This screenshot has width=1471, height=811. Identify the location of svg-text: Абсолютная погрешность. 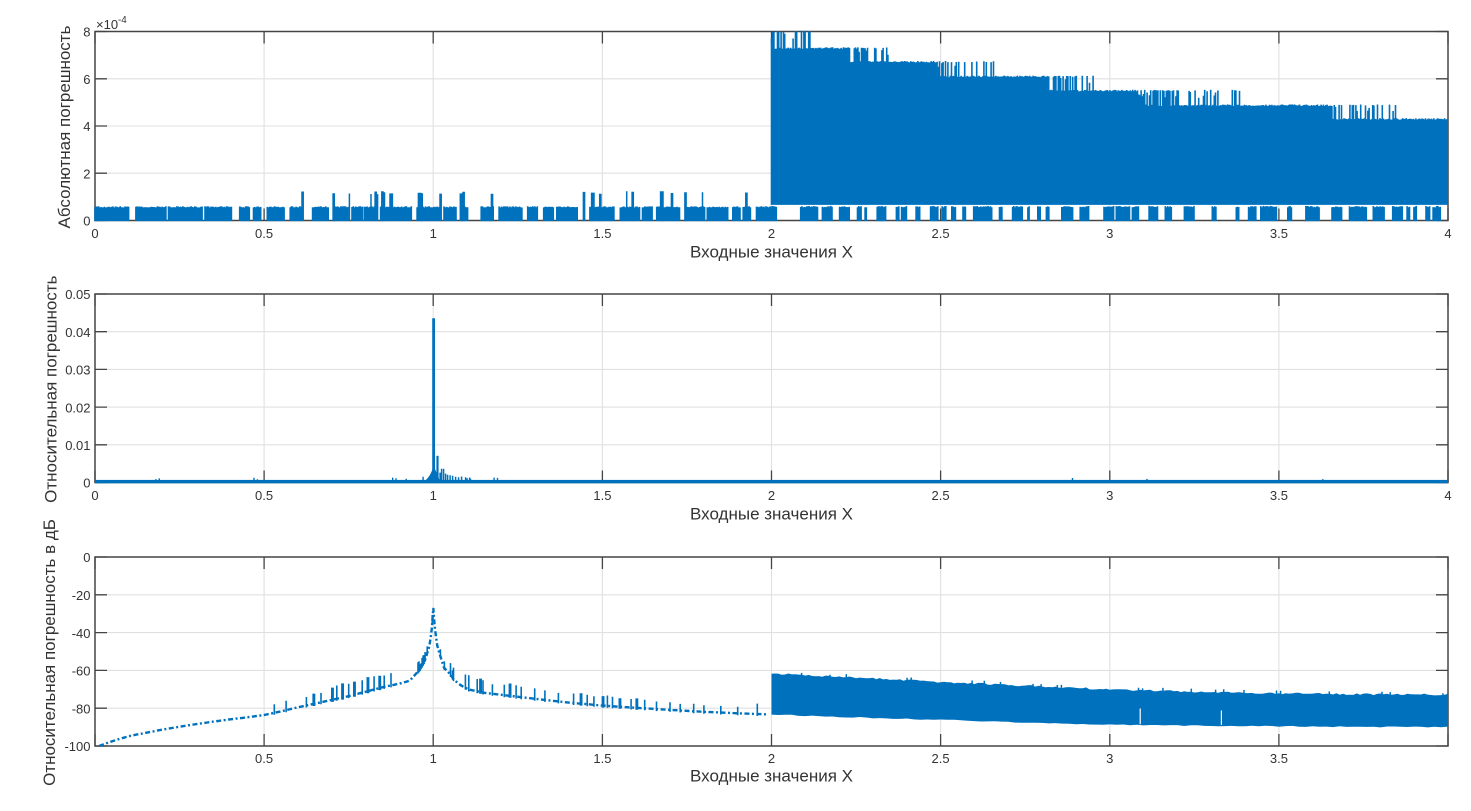
(64, 126).